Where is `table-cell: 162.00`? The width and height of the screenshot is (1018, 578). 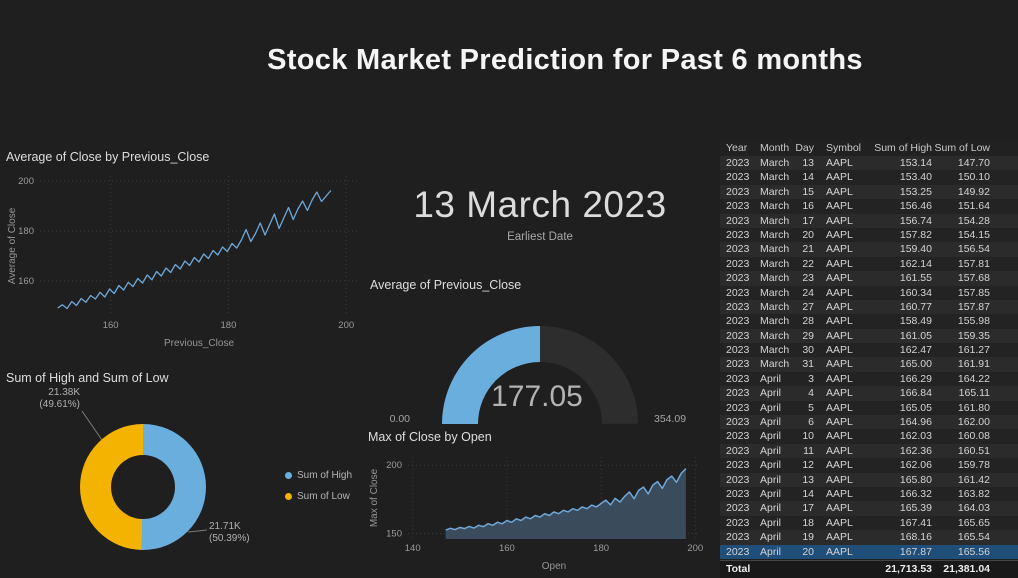 table-cell: 162.00 is located at coordinates (973, 422).